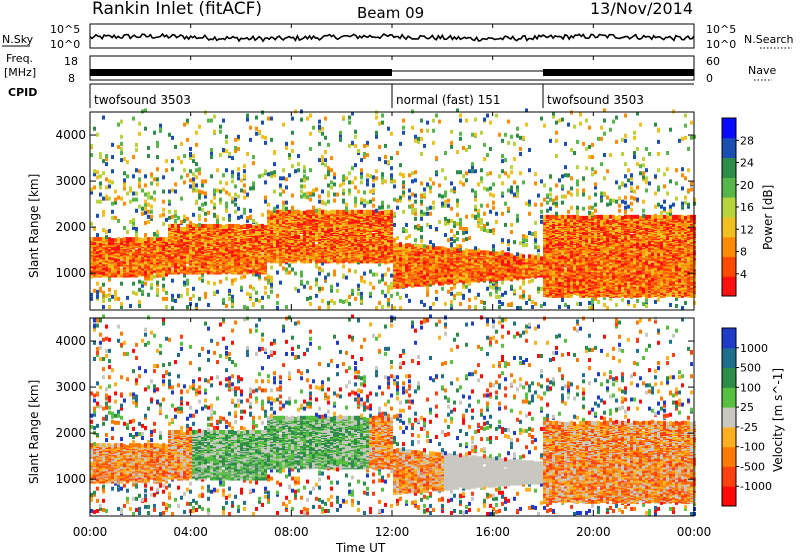 The image size is (800, 554). I want to click on cpid-segment-label: twofsound 3503, so click(595, 100).